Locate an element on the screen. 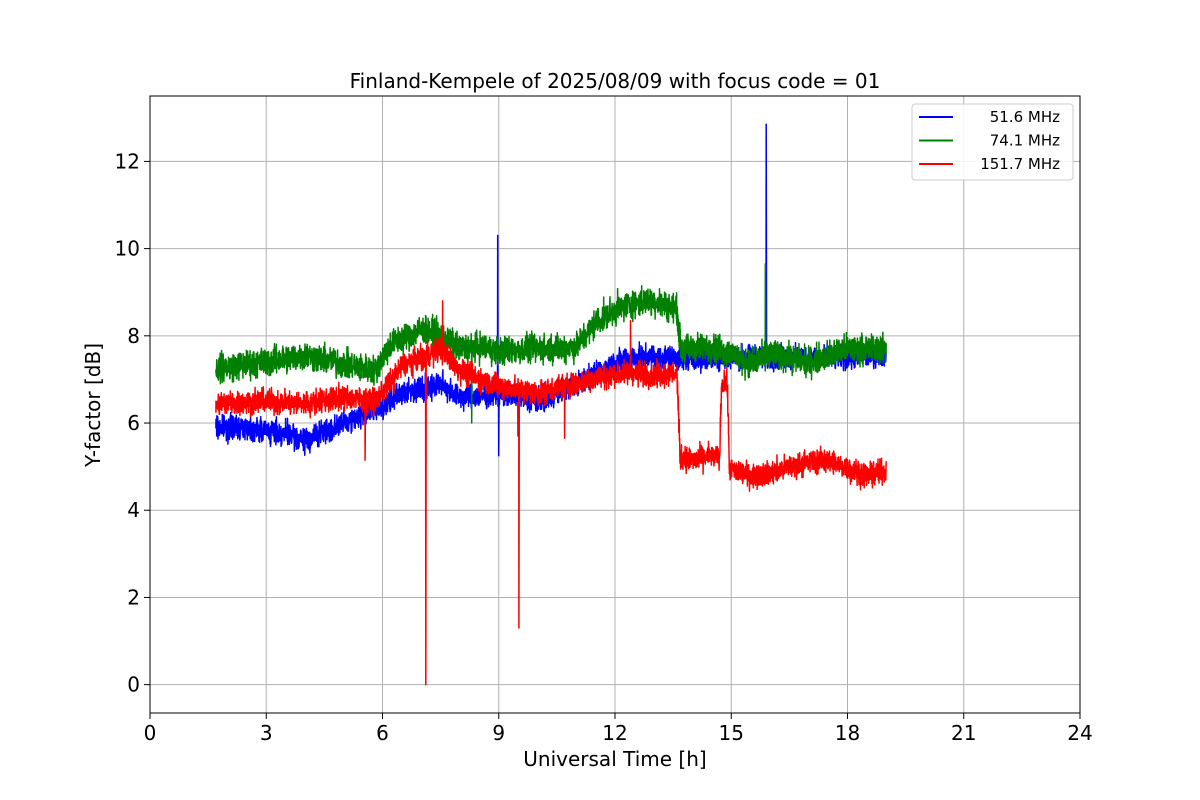 The image size is (1200, 800). x-tick-label: 15 is located at coordinates (731, 733).